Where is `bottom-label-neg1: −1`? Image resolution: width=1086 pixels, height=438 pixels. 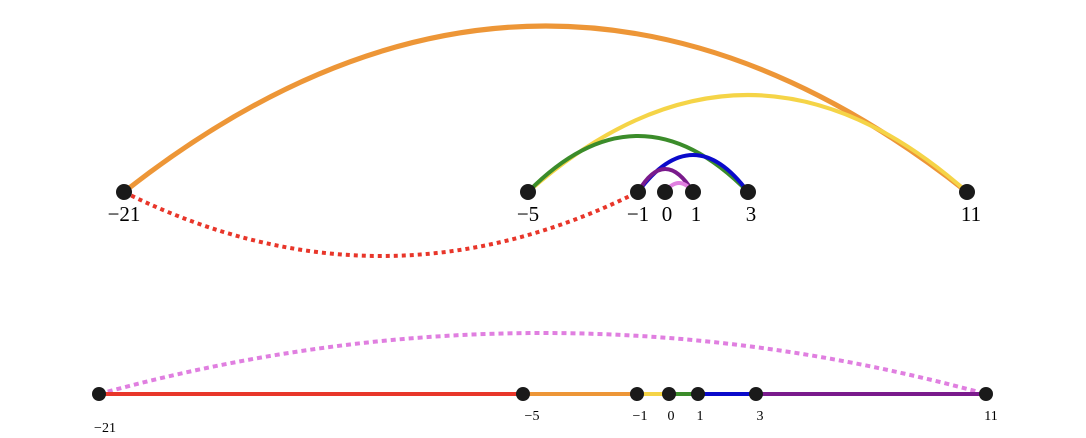 bottom-label-neg1: −1 is located at coordinates (640, 416).